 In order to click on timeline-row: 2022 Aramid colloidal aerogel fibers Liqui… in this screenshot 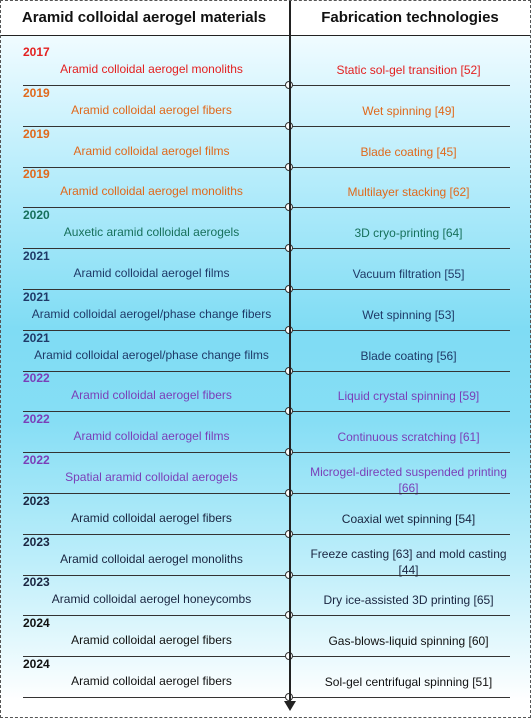, I will do `click(265, 393)`.